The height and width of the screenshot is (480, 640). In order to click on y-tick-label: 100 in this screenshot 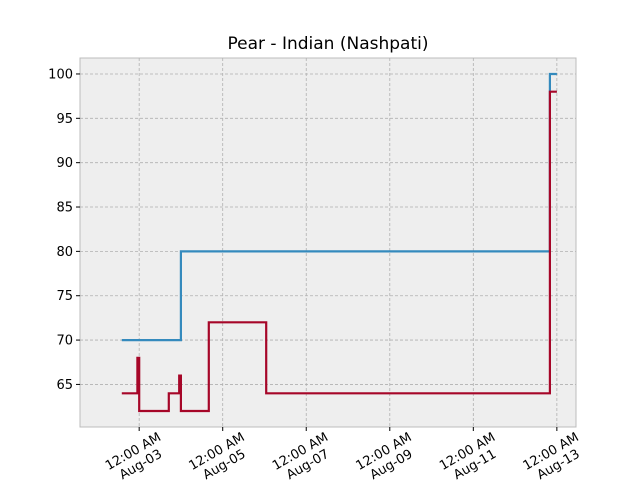, I will do `click(60, 74)`.